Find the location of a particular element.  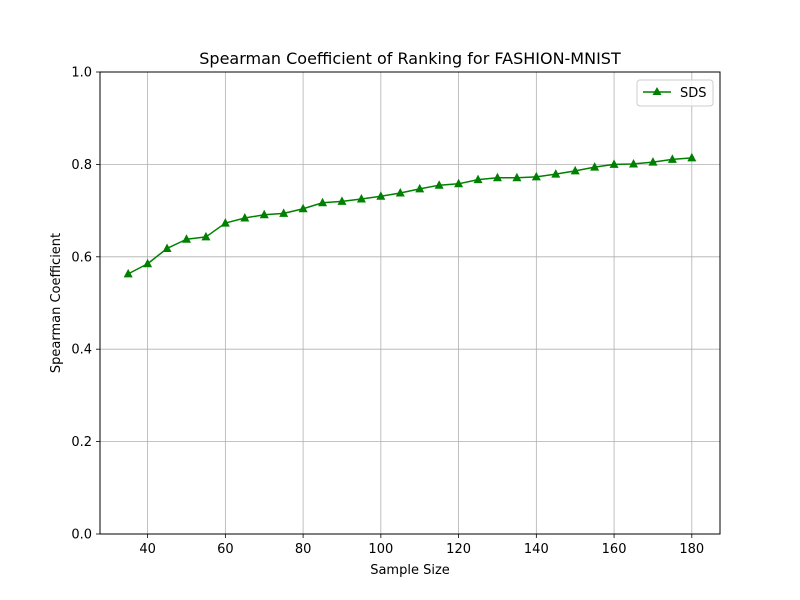

legend: SDS is located at coordinates (675, 93).